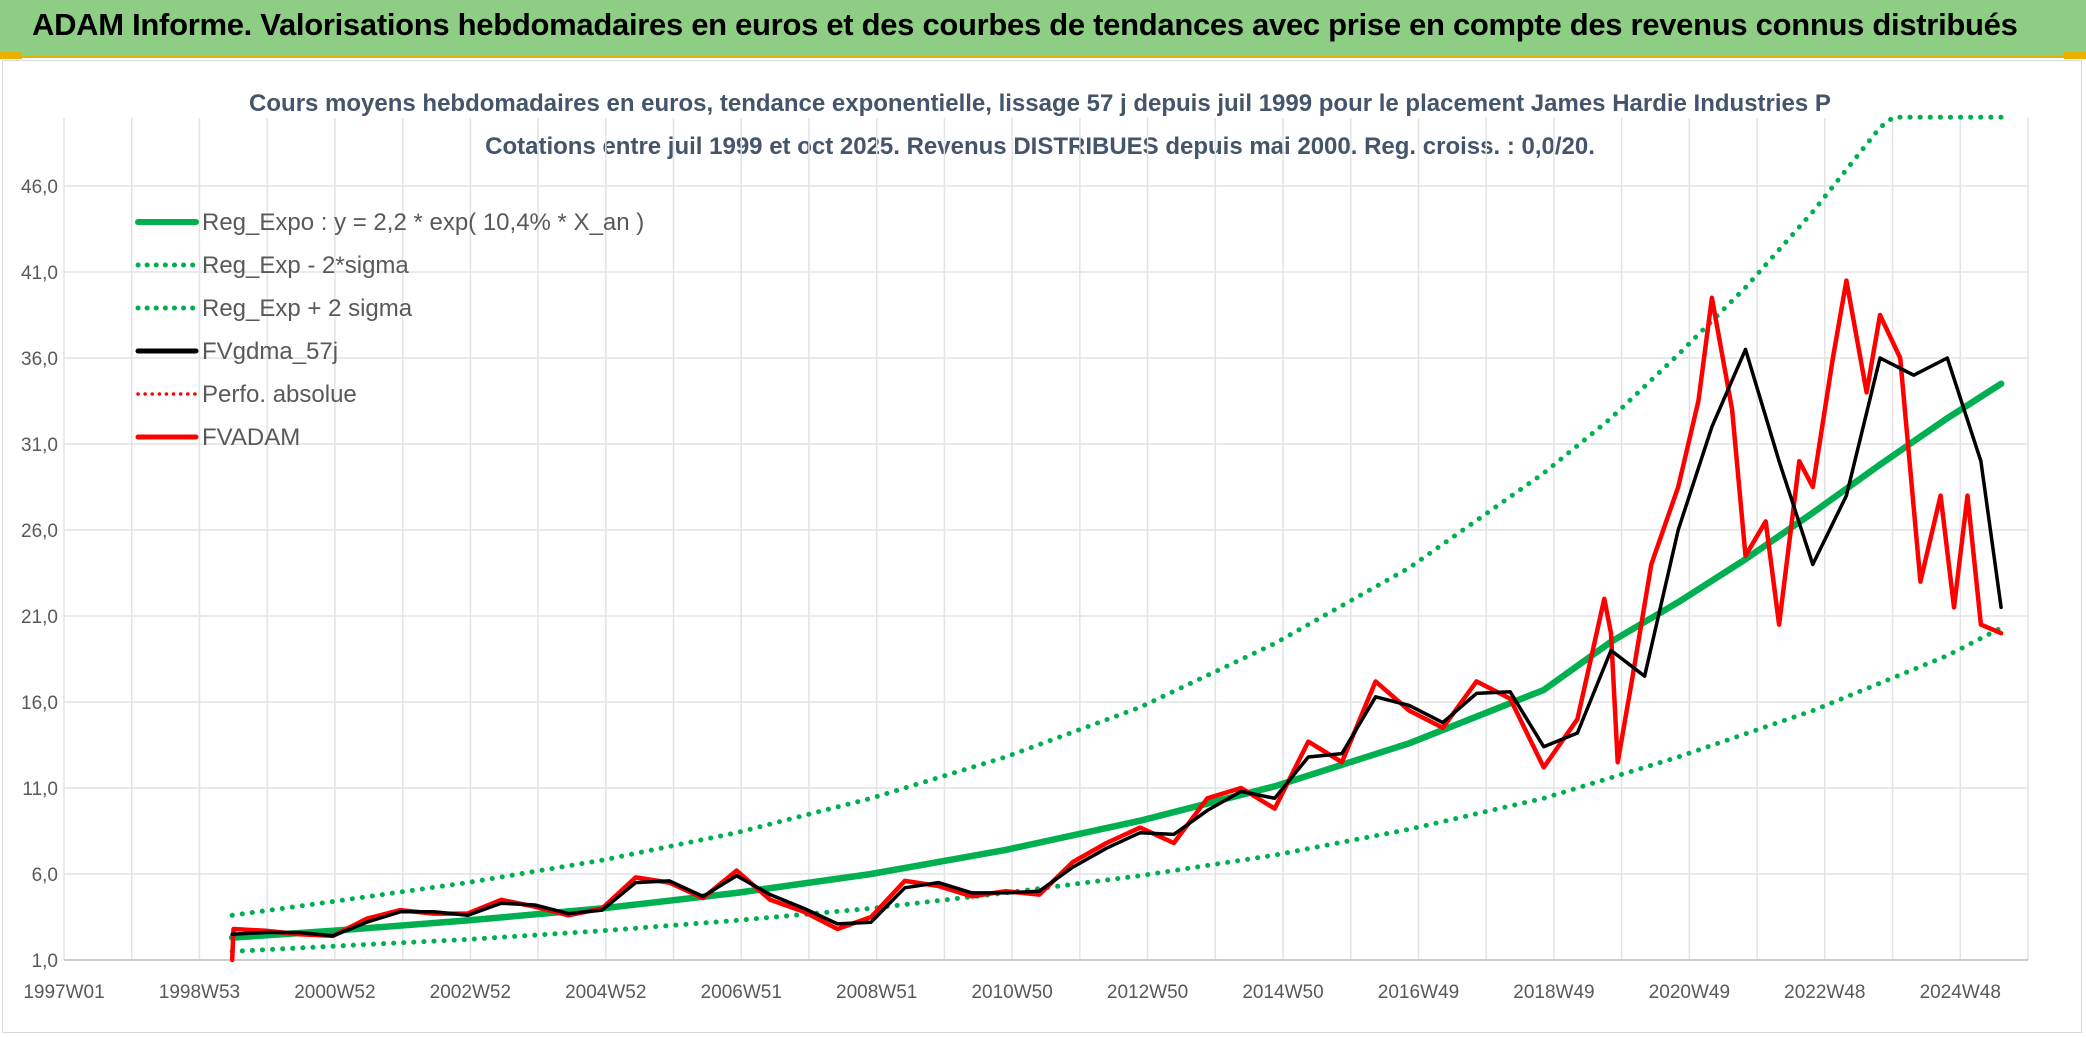 The image size is (2086, 1037). I want to click on x-tick-label: 2020W49, so click(1689, 992).